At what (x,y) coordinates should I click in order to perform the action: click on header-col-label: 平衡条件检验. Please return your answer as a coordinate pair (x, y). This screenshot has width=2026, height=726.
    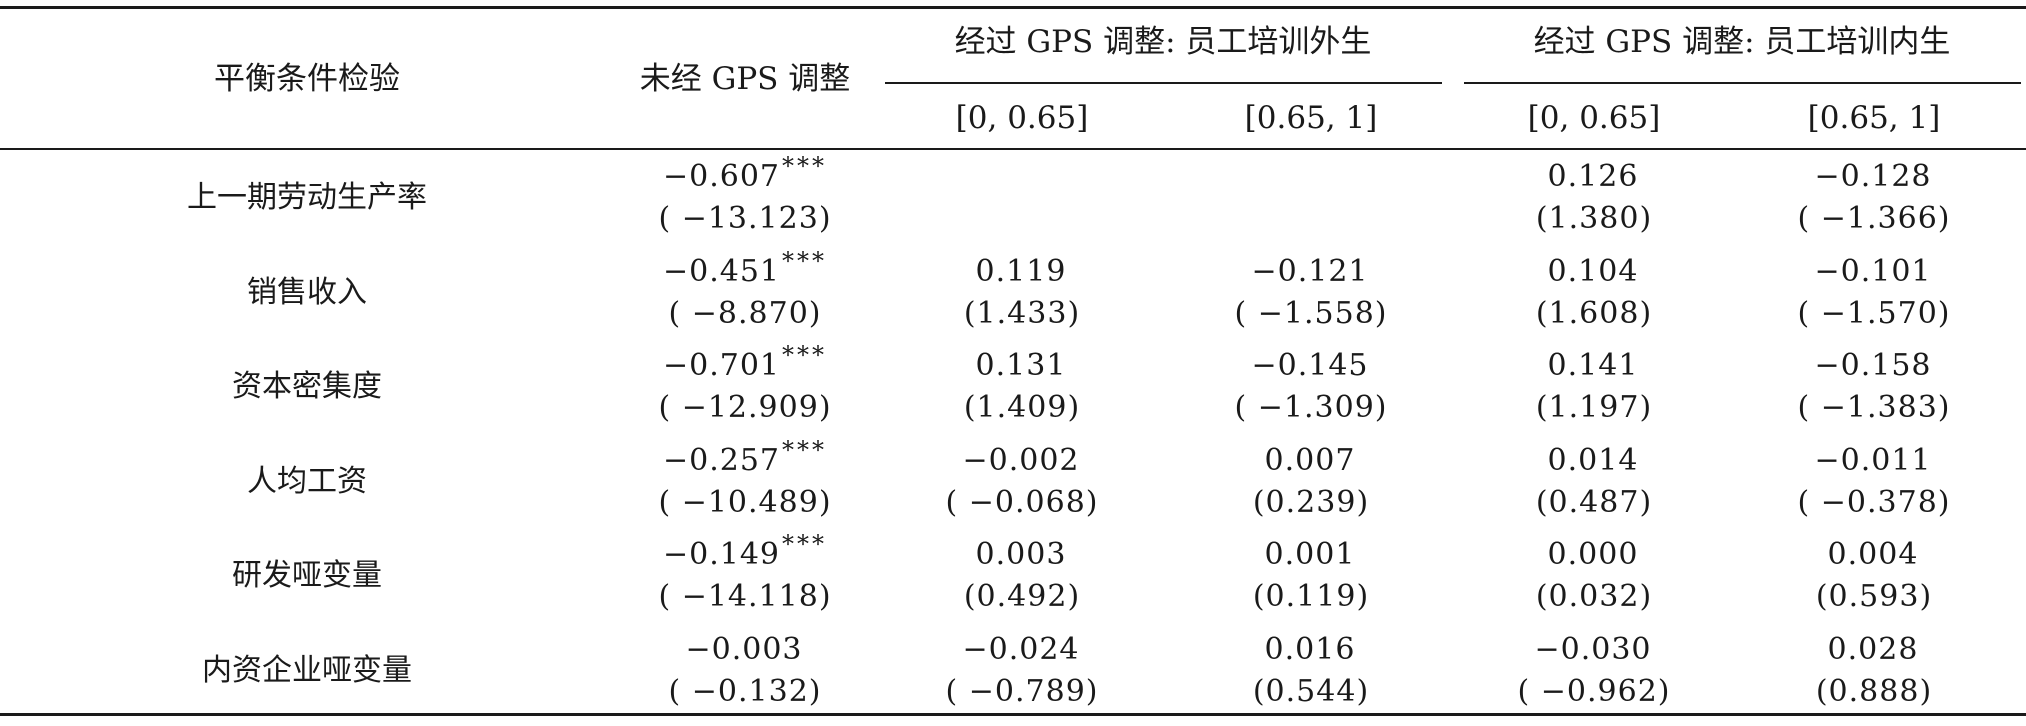
    Looking at the image, I should click on (307, 79).